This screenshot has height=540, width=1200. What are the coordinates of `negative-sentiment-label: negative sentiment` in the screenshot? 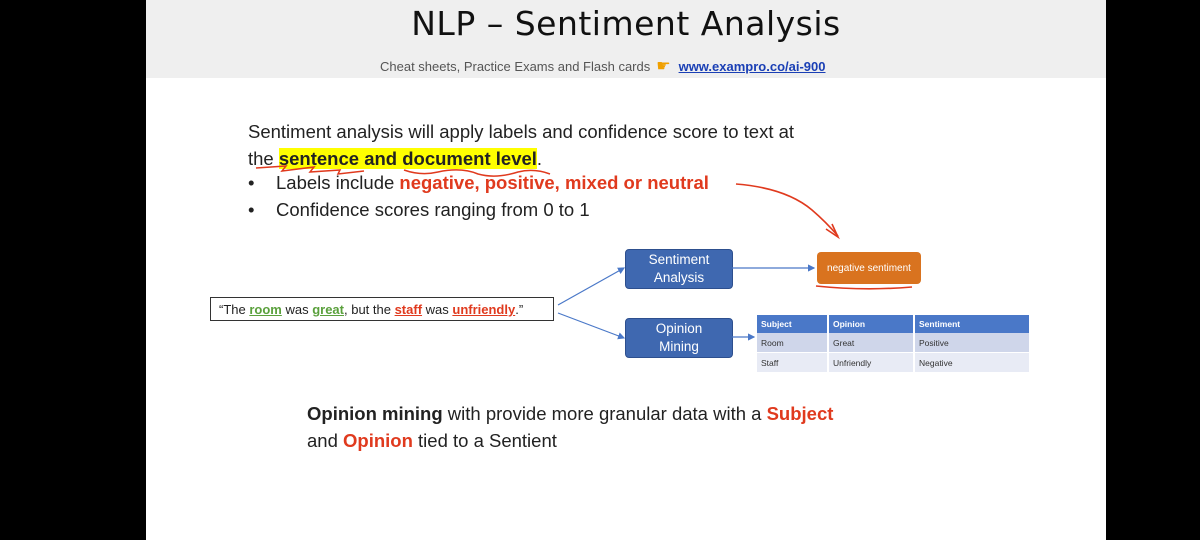 It's located at (869, 268).